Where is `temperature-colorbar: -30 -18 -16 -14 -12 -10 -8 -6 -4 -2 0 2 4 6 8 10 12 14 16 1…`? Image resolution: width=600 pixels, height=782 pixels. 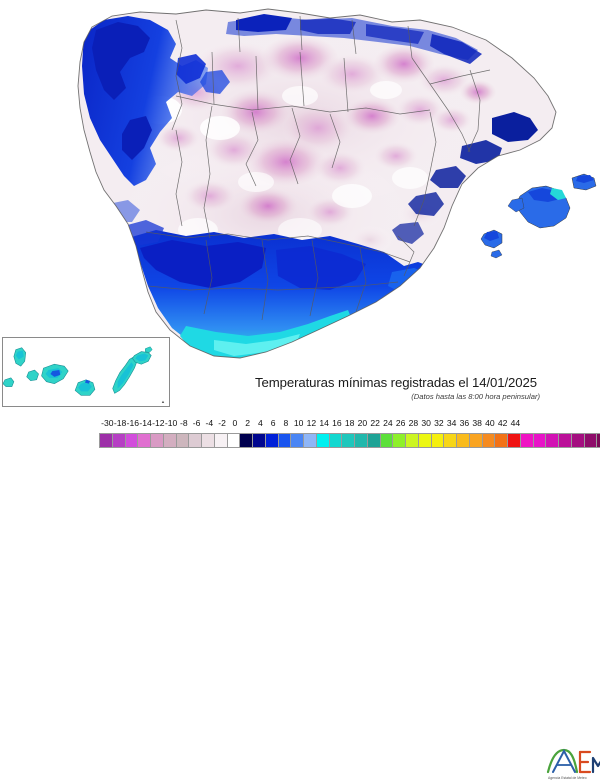 temperature-colorbar: -30 -18 -16 -14 -12 -10 -8 -6 -4 -2 0 2 4 6 8 10 12 14 16 1… is located at coordinates (300, 434).